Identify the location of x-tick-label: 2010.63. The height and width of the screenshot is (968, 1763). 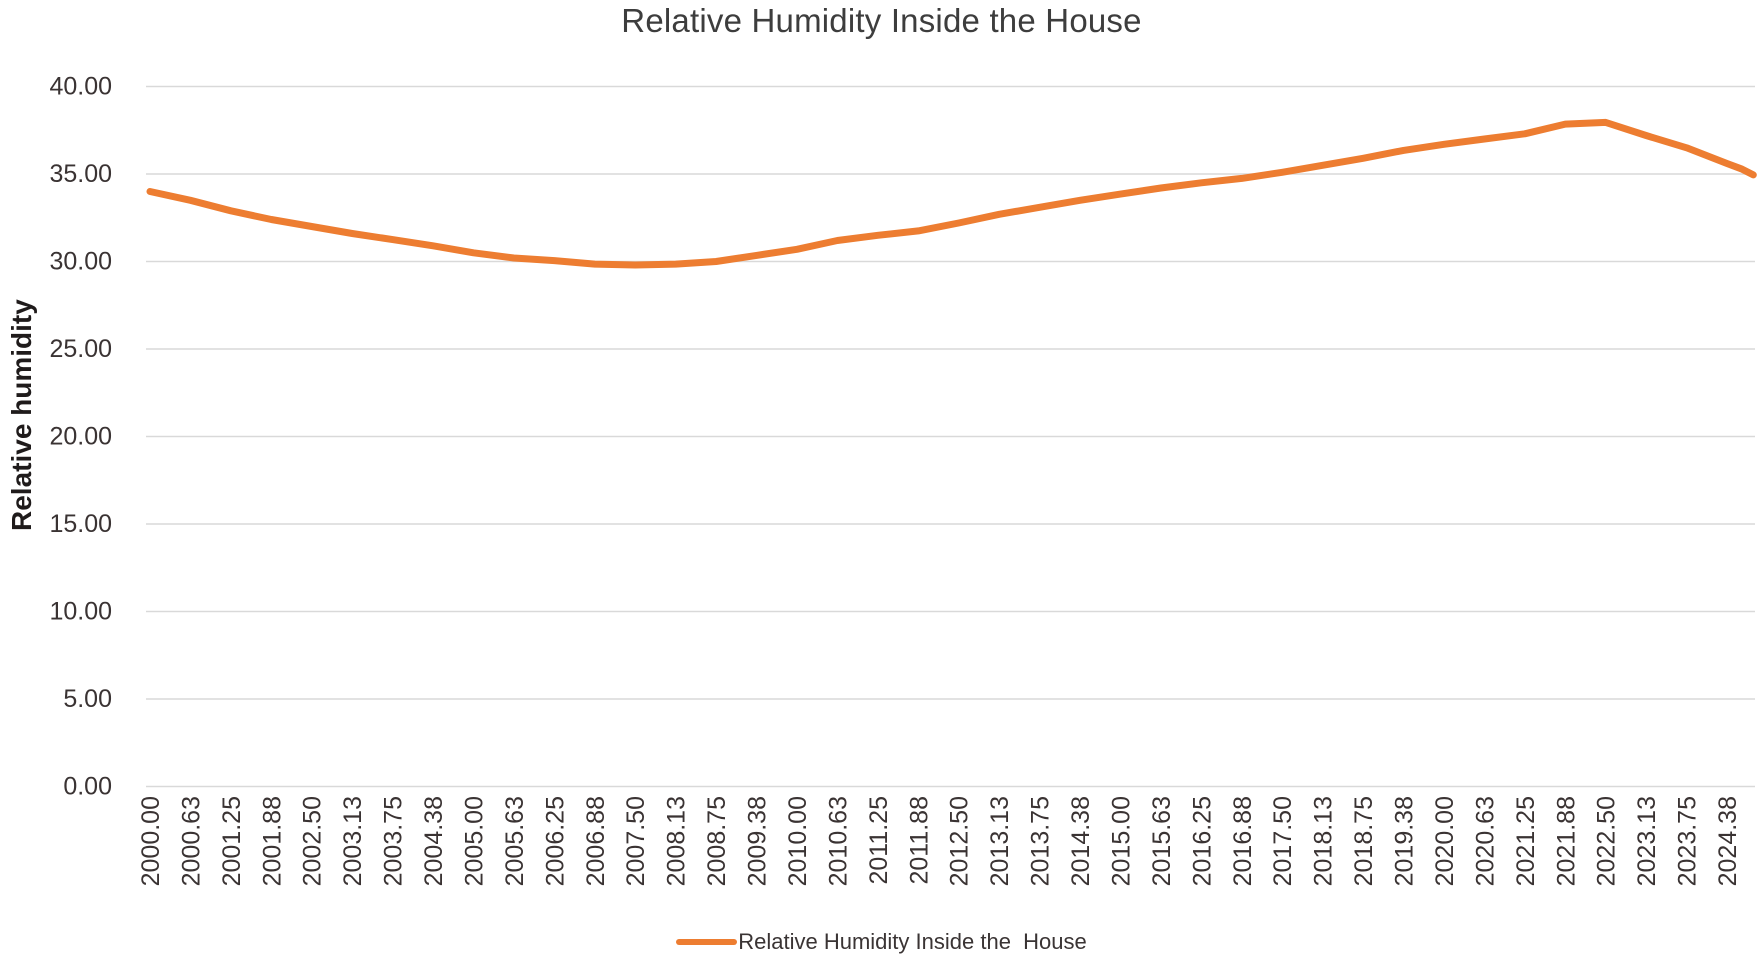
(838, 841).